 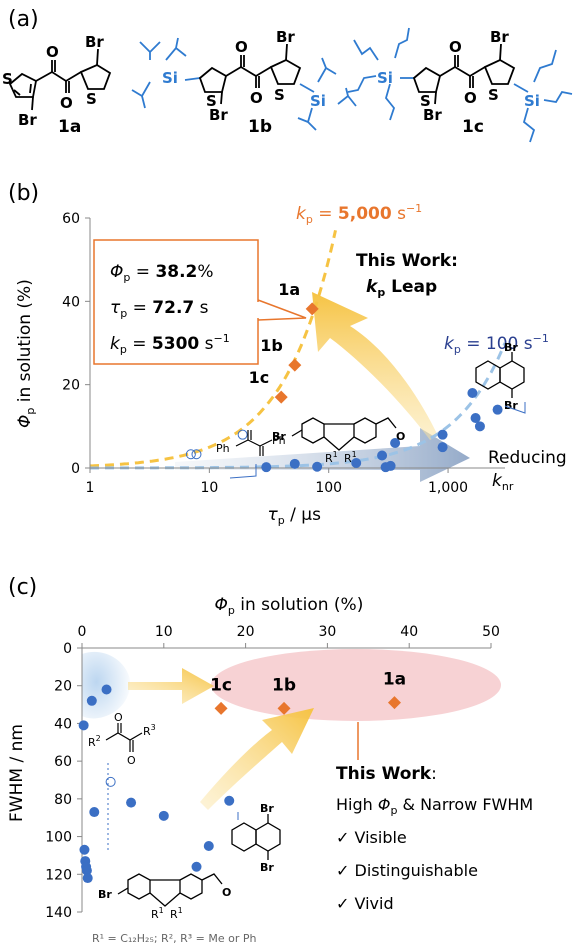 What do you see at coordinates (26, 353) in the screenshot?
I see `y-axis-label: Φp in solution (%)` at bounding box center [26, 353].